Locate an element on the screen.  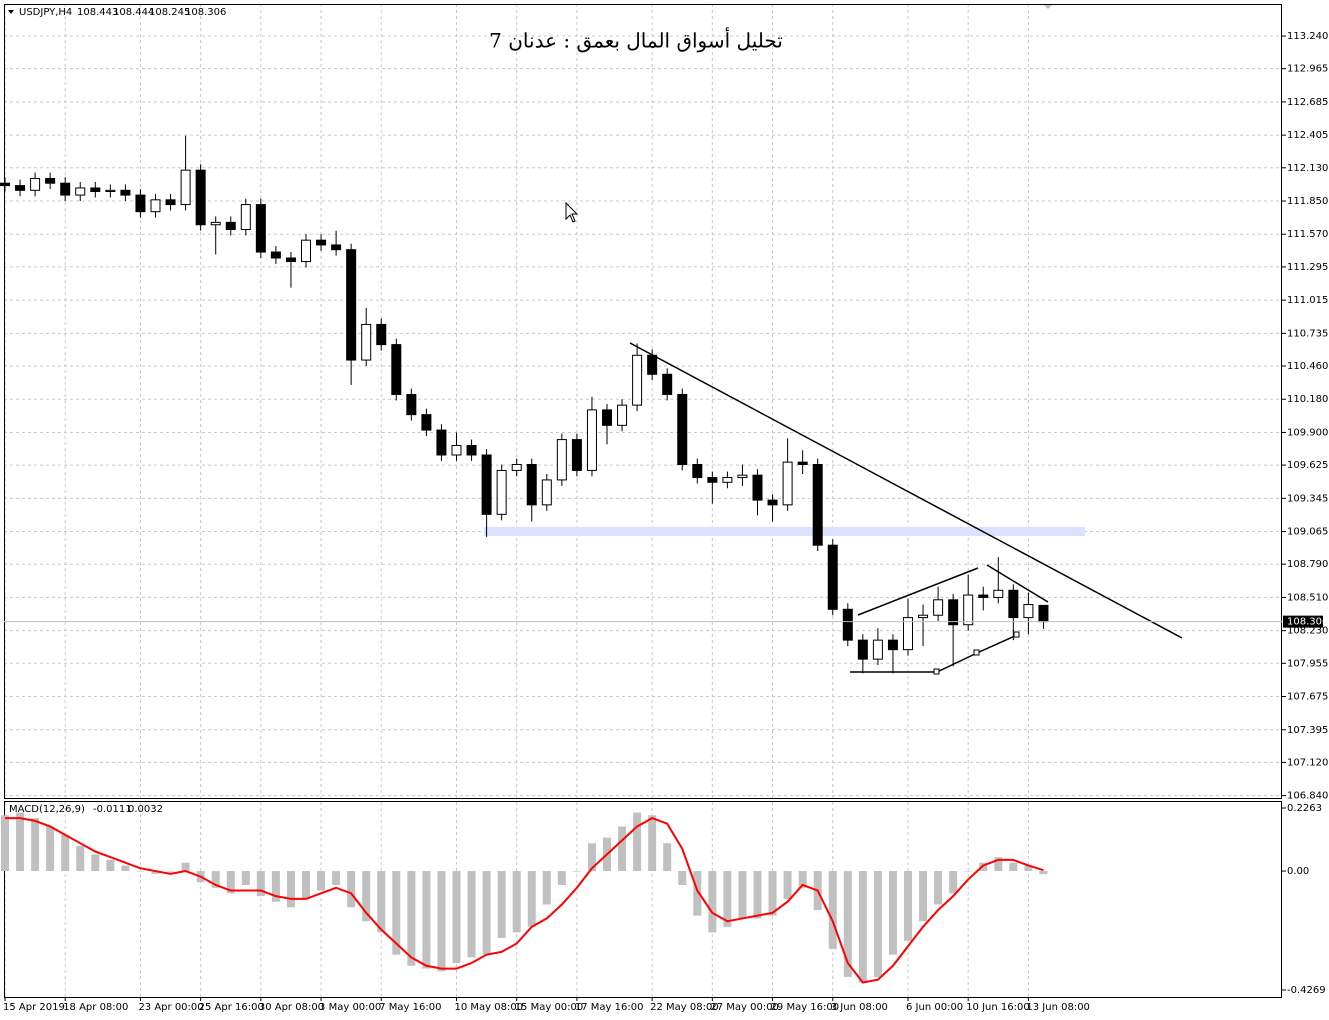
support-zone is located at coordinates (784, 531).